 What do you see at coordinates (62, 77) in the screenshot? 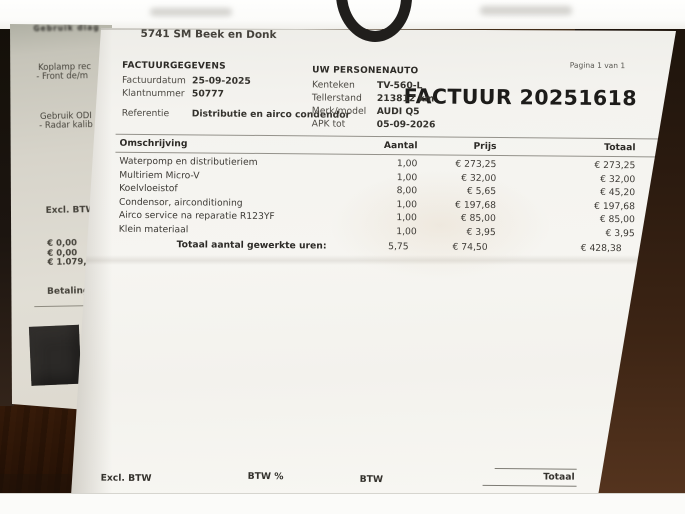
I see `back-paper-line: - Front de/m` at bounding box center [62, 77].